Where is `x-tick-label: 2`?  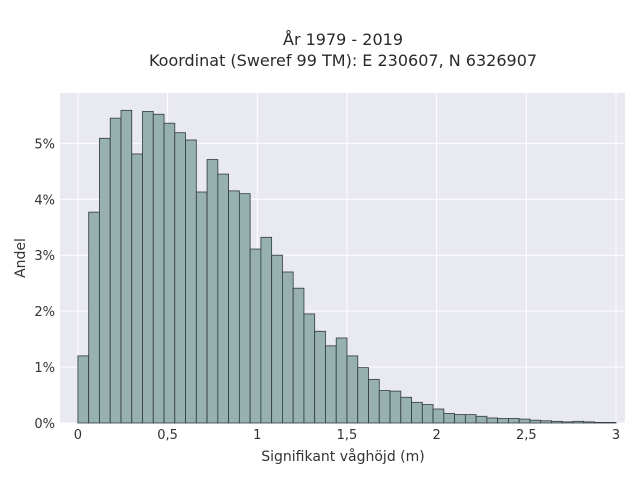
x-tick-label: 2 is located at coordinates (437, 435).